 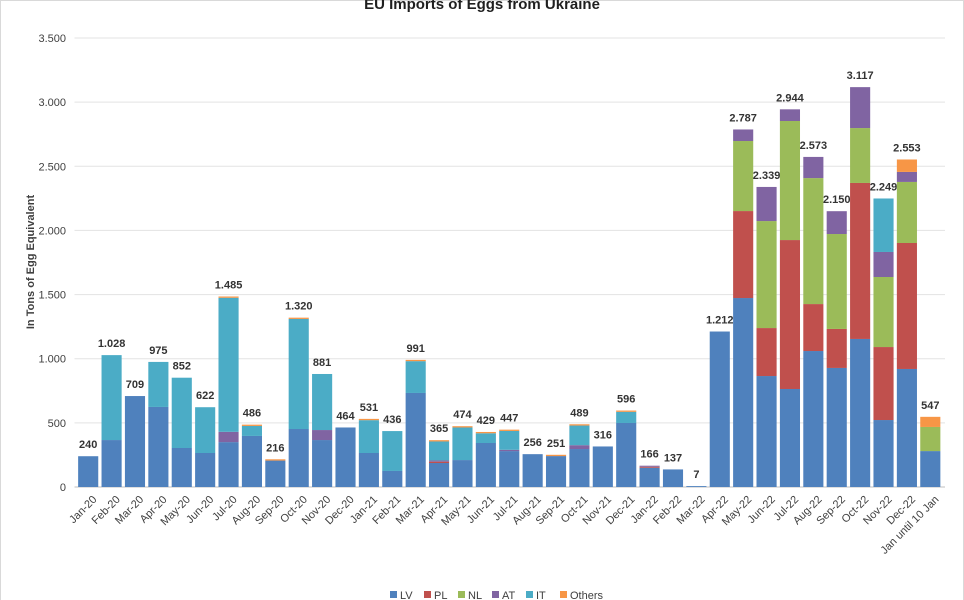 I want to click on total-label: 2.553, so click(x=907, y=148).